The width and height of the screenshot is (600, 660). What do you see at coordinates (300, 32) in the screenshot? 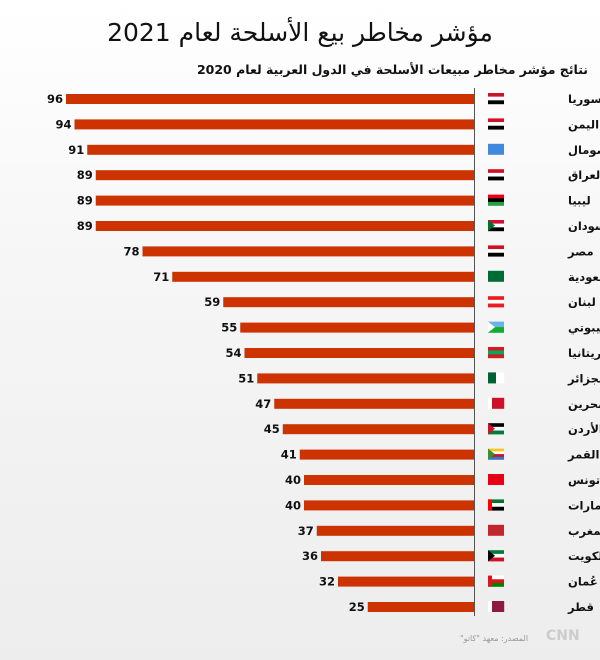
I see `chart-title: مؤشر مخاطر بيع الأسلحة لعام 2021` at bounding box center [300, 32].